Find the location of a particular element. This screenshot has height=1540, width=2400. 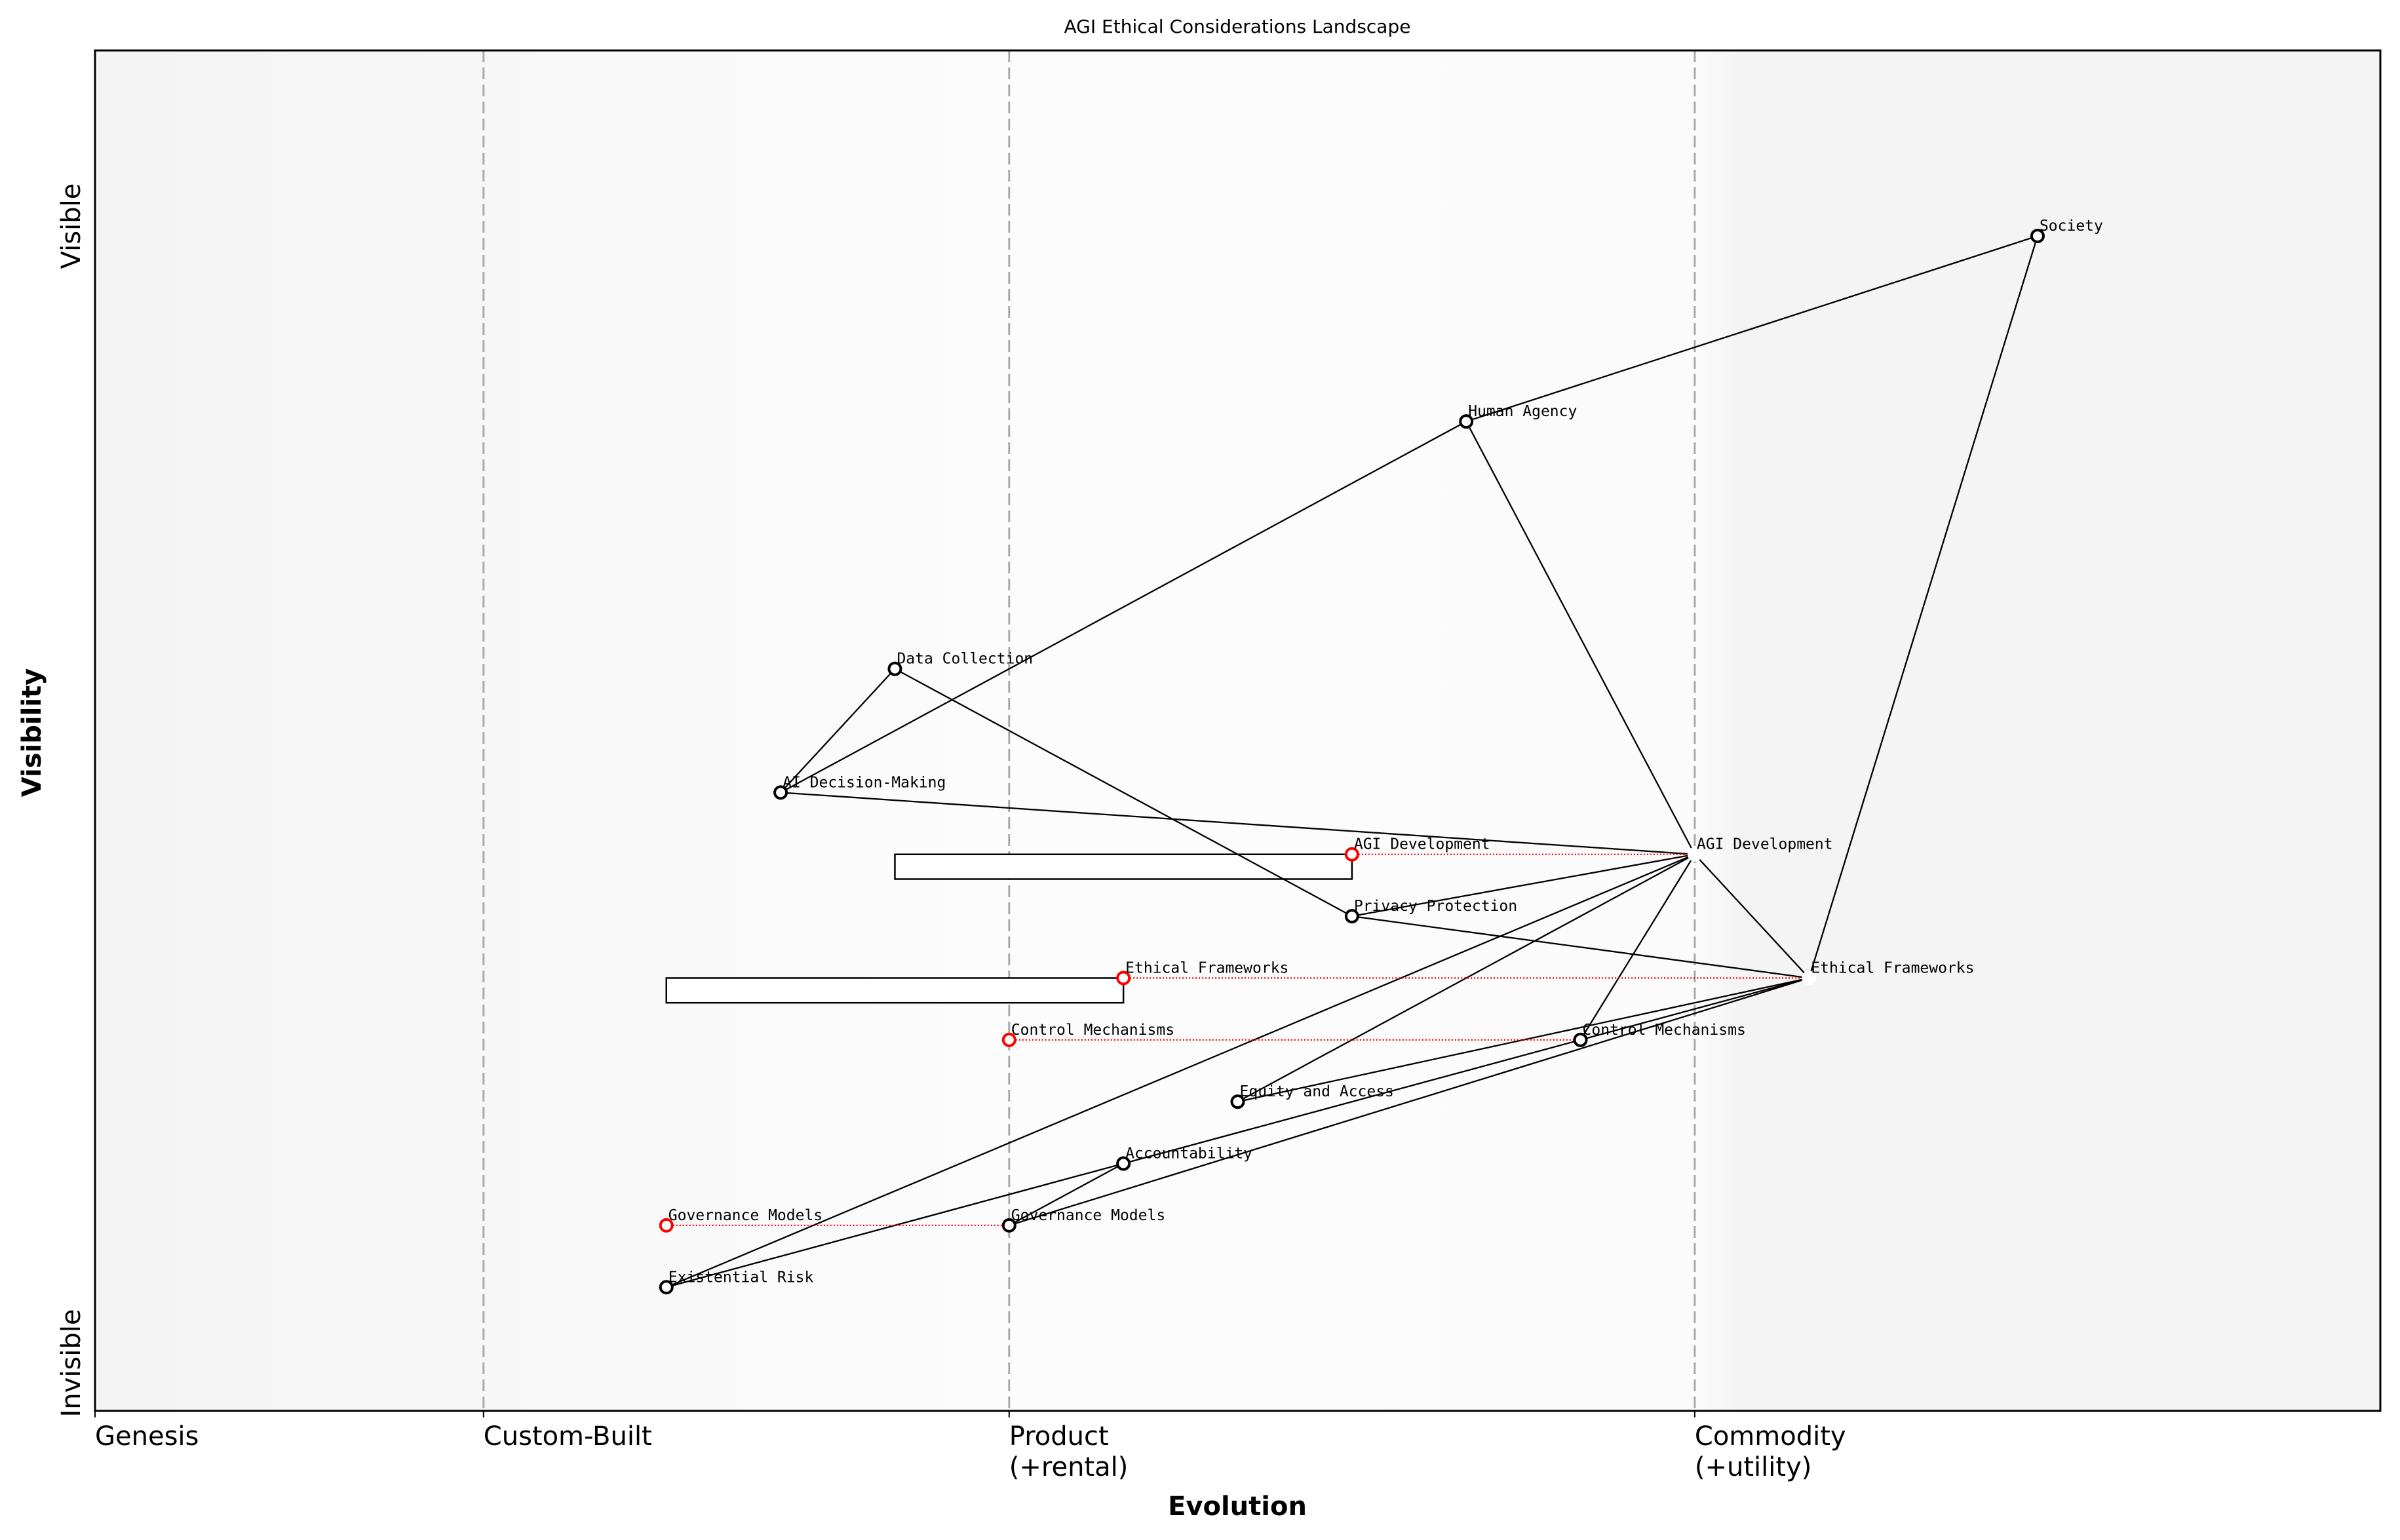

x-tick-label: Commodity (+utility) is located at coordinates (1770, 1451).